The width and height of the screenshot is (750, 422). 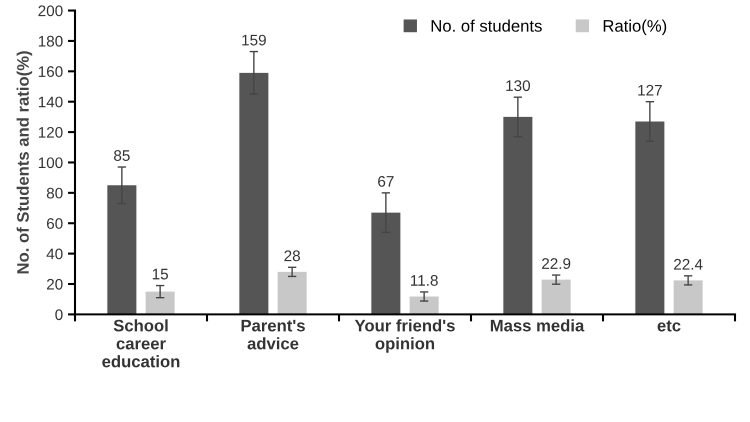 I want to click on x-tick-label: Your friend's opinion, so click(x=404, y=336).